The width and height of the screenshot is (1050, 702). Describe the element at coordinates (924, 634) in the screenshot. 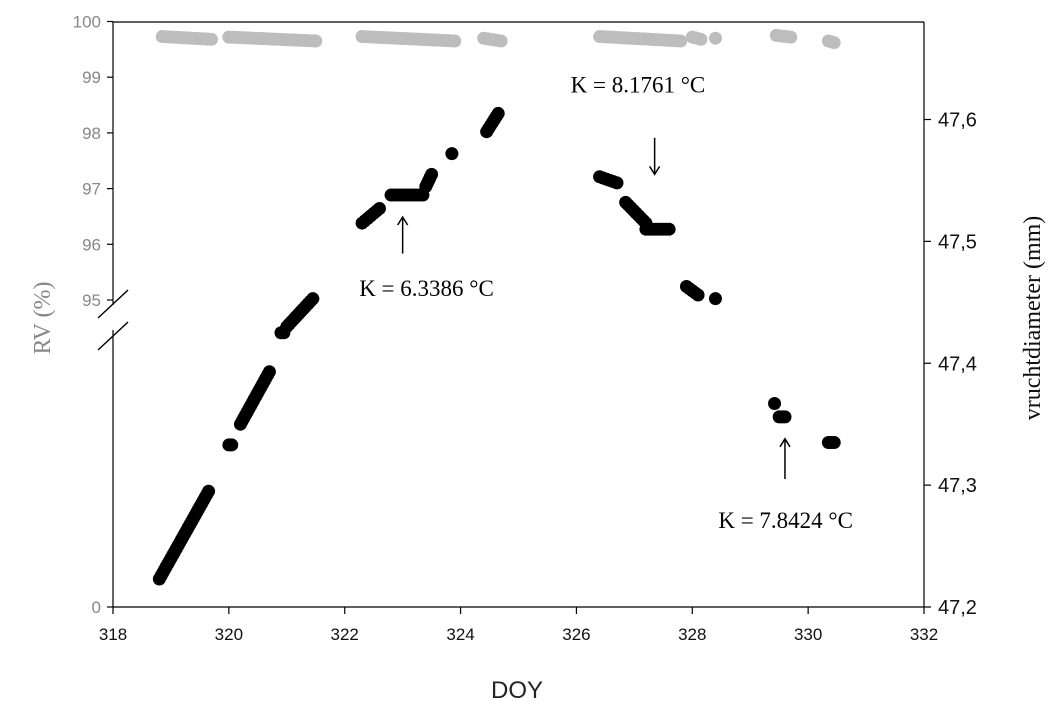

I see `x-tick-label: 332` at that location.